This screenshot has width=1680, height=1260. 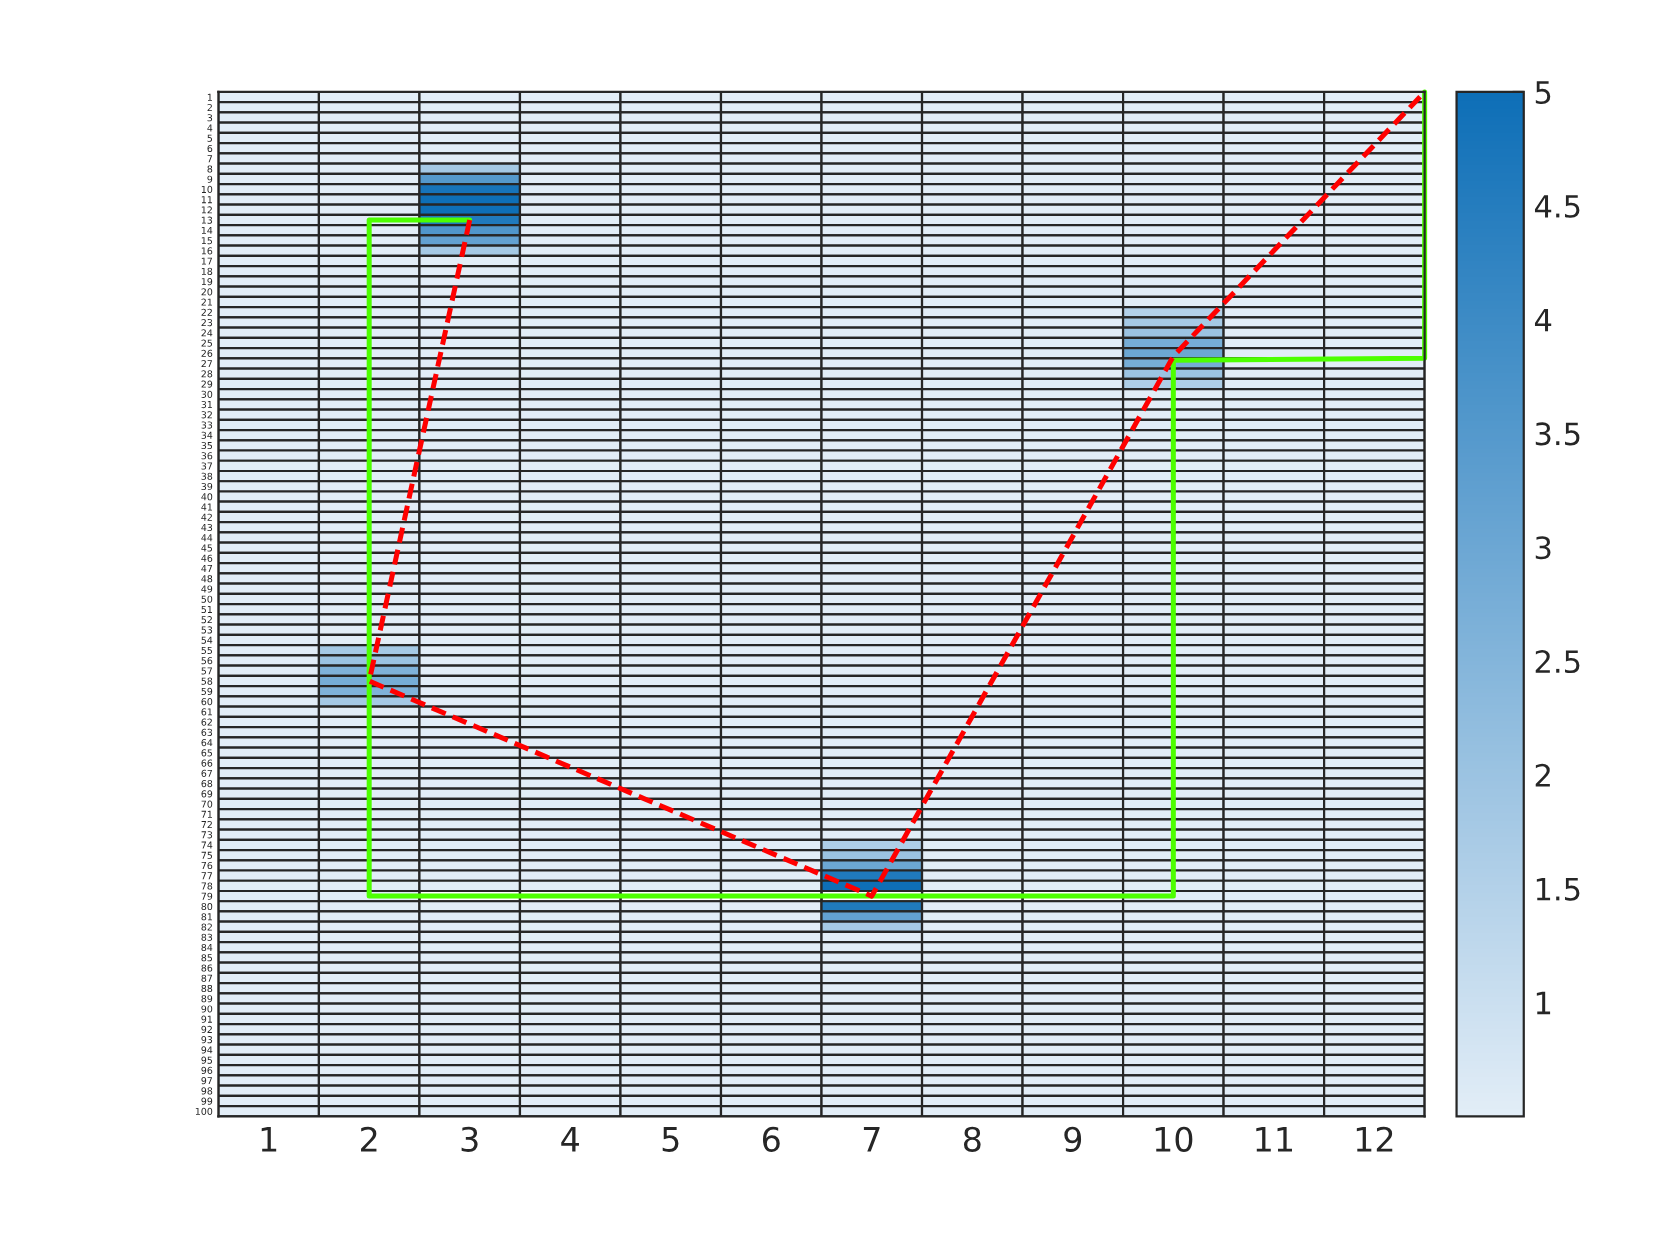 What do you see at coordinates (570, 1139) in the screenshot?
I see `x-tick-label: 4` at bounding box center [570, 1139].